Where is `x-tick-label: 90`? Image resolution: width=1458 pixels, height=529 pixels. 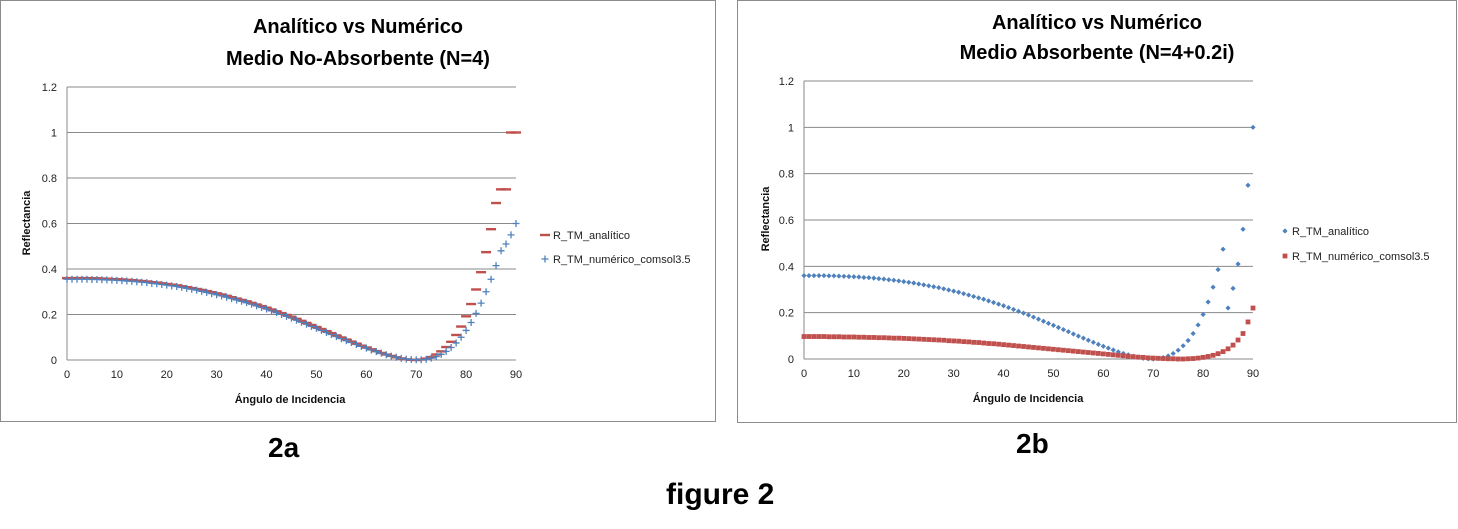 x-tick-label: 90 is located at coordinates (1253, 374).